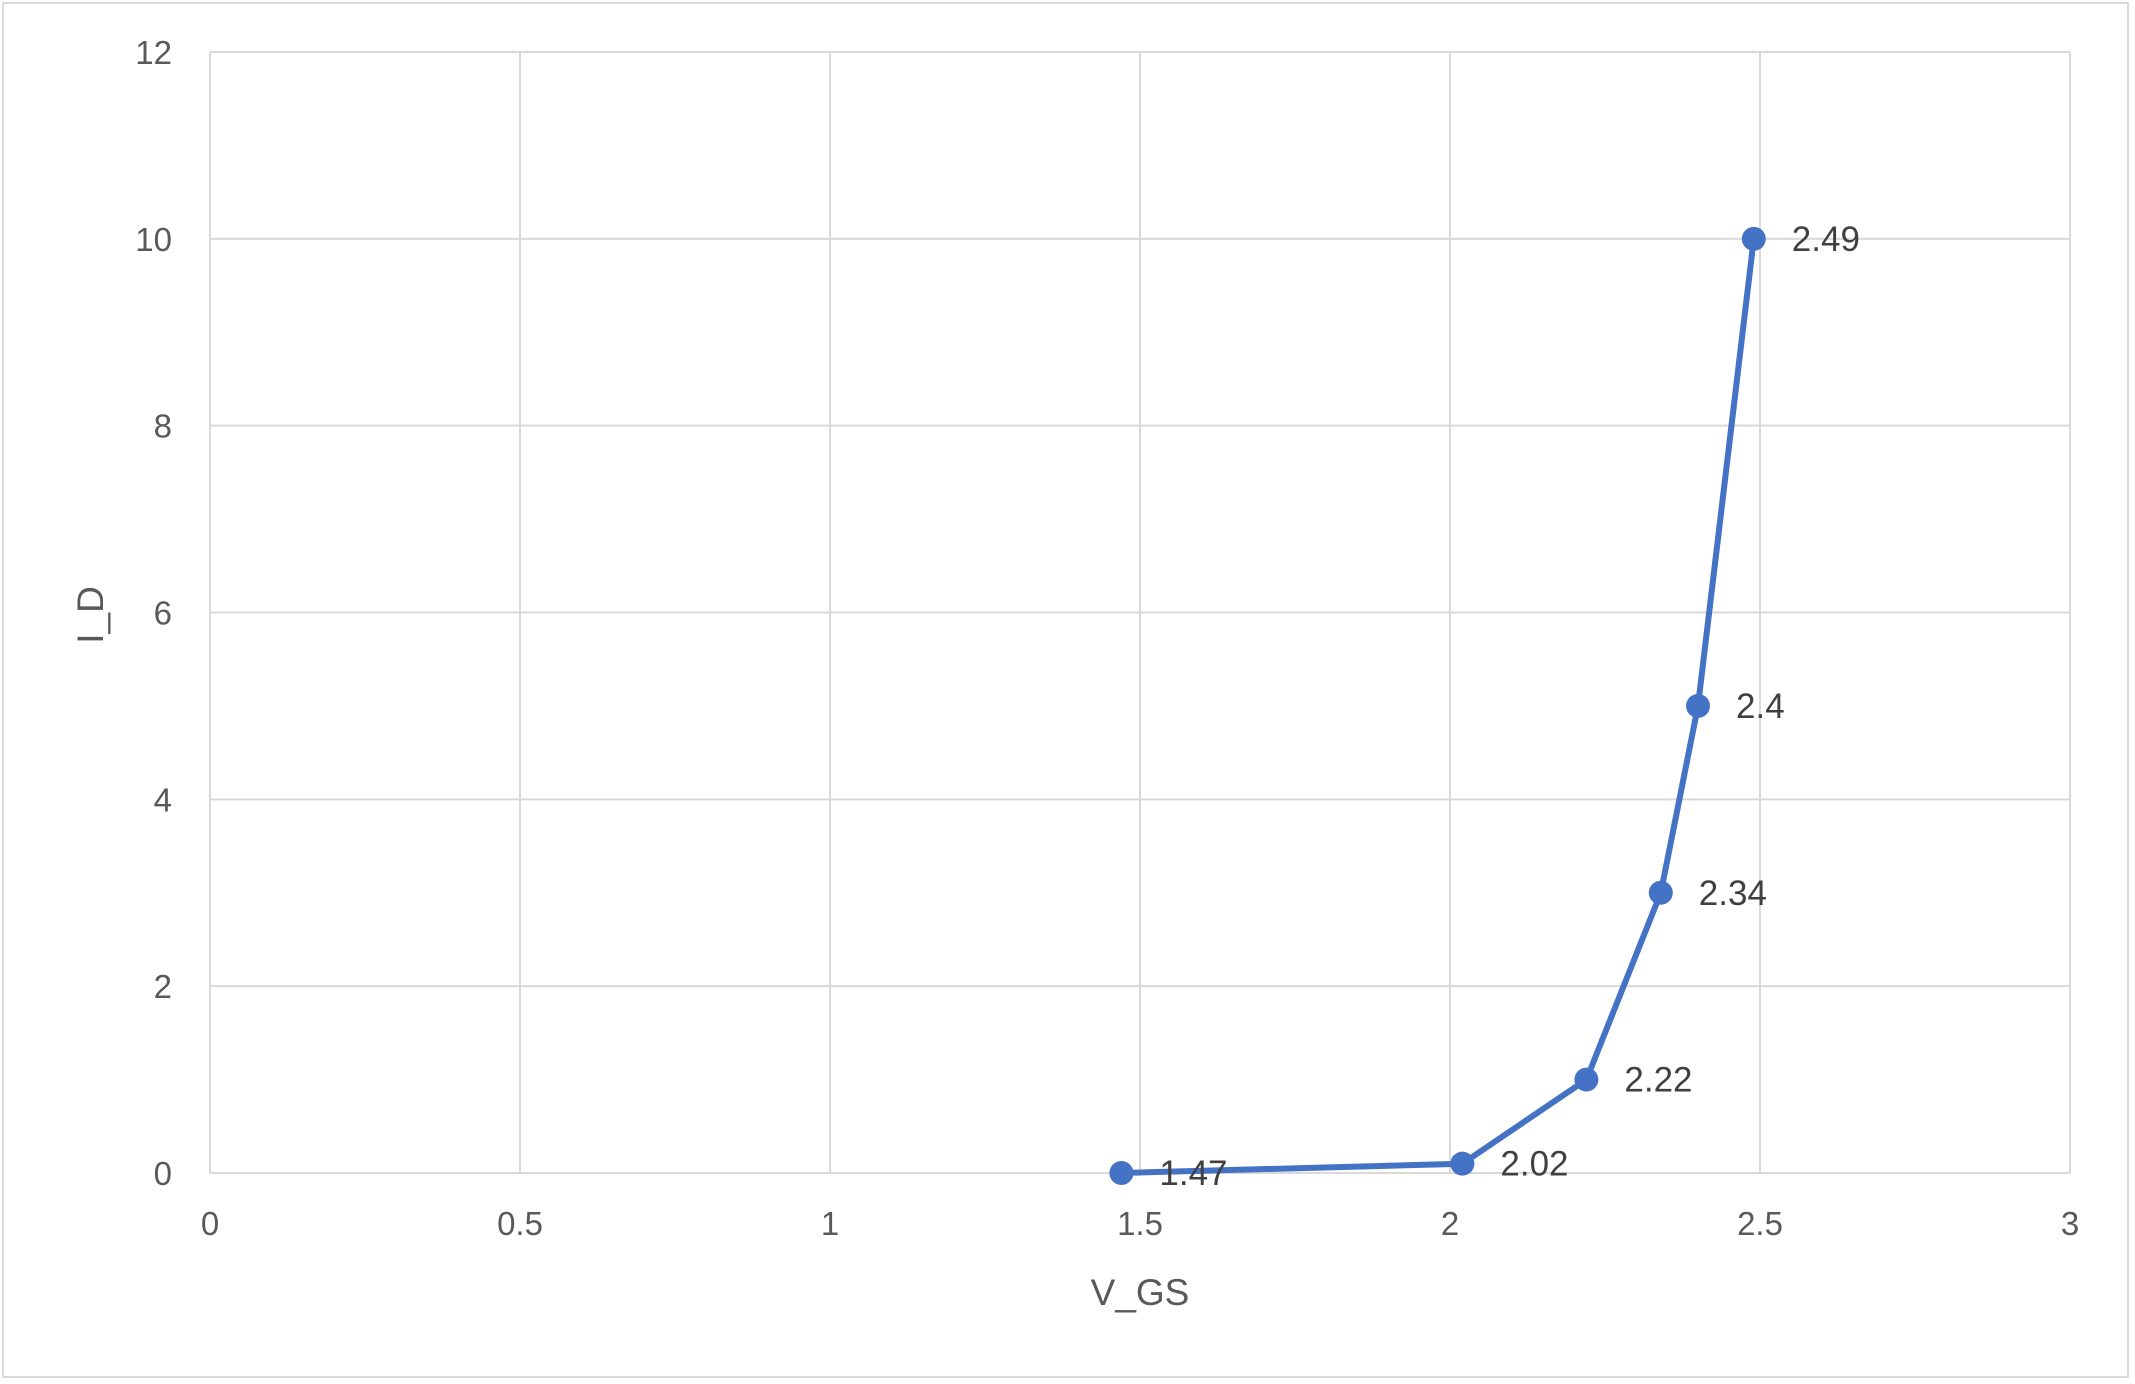 The width and height of the screenshot is (2135, 1384). What do you see at coordinates (90, 615) in the screenshot?
I see `y-axis-title: I_D` at bounding box center [90, 615].